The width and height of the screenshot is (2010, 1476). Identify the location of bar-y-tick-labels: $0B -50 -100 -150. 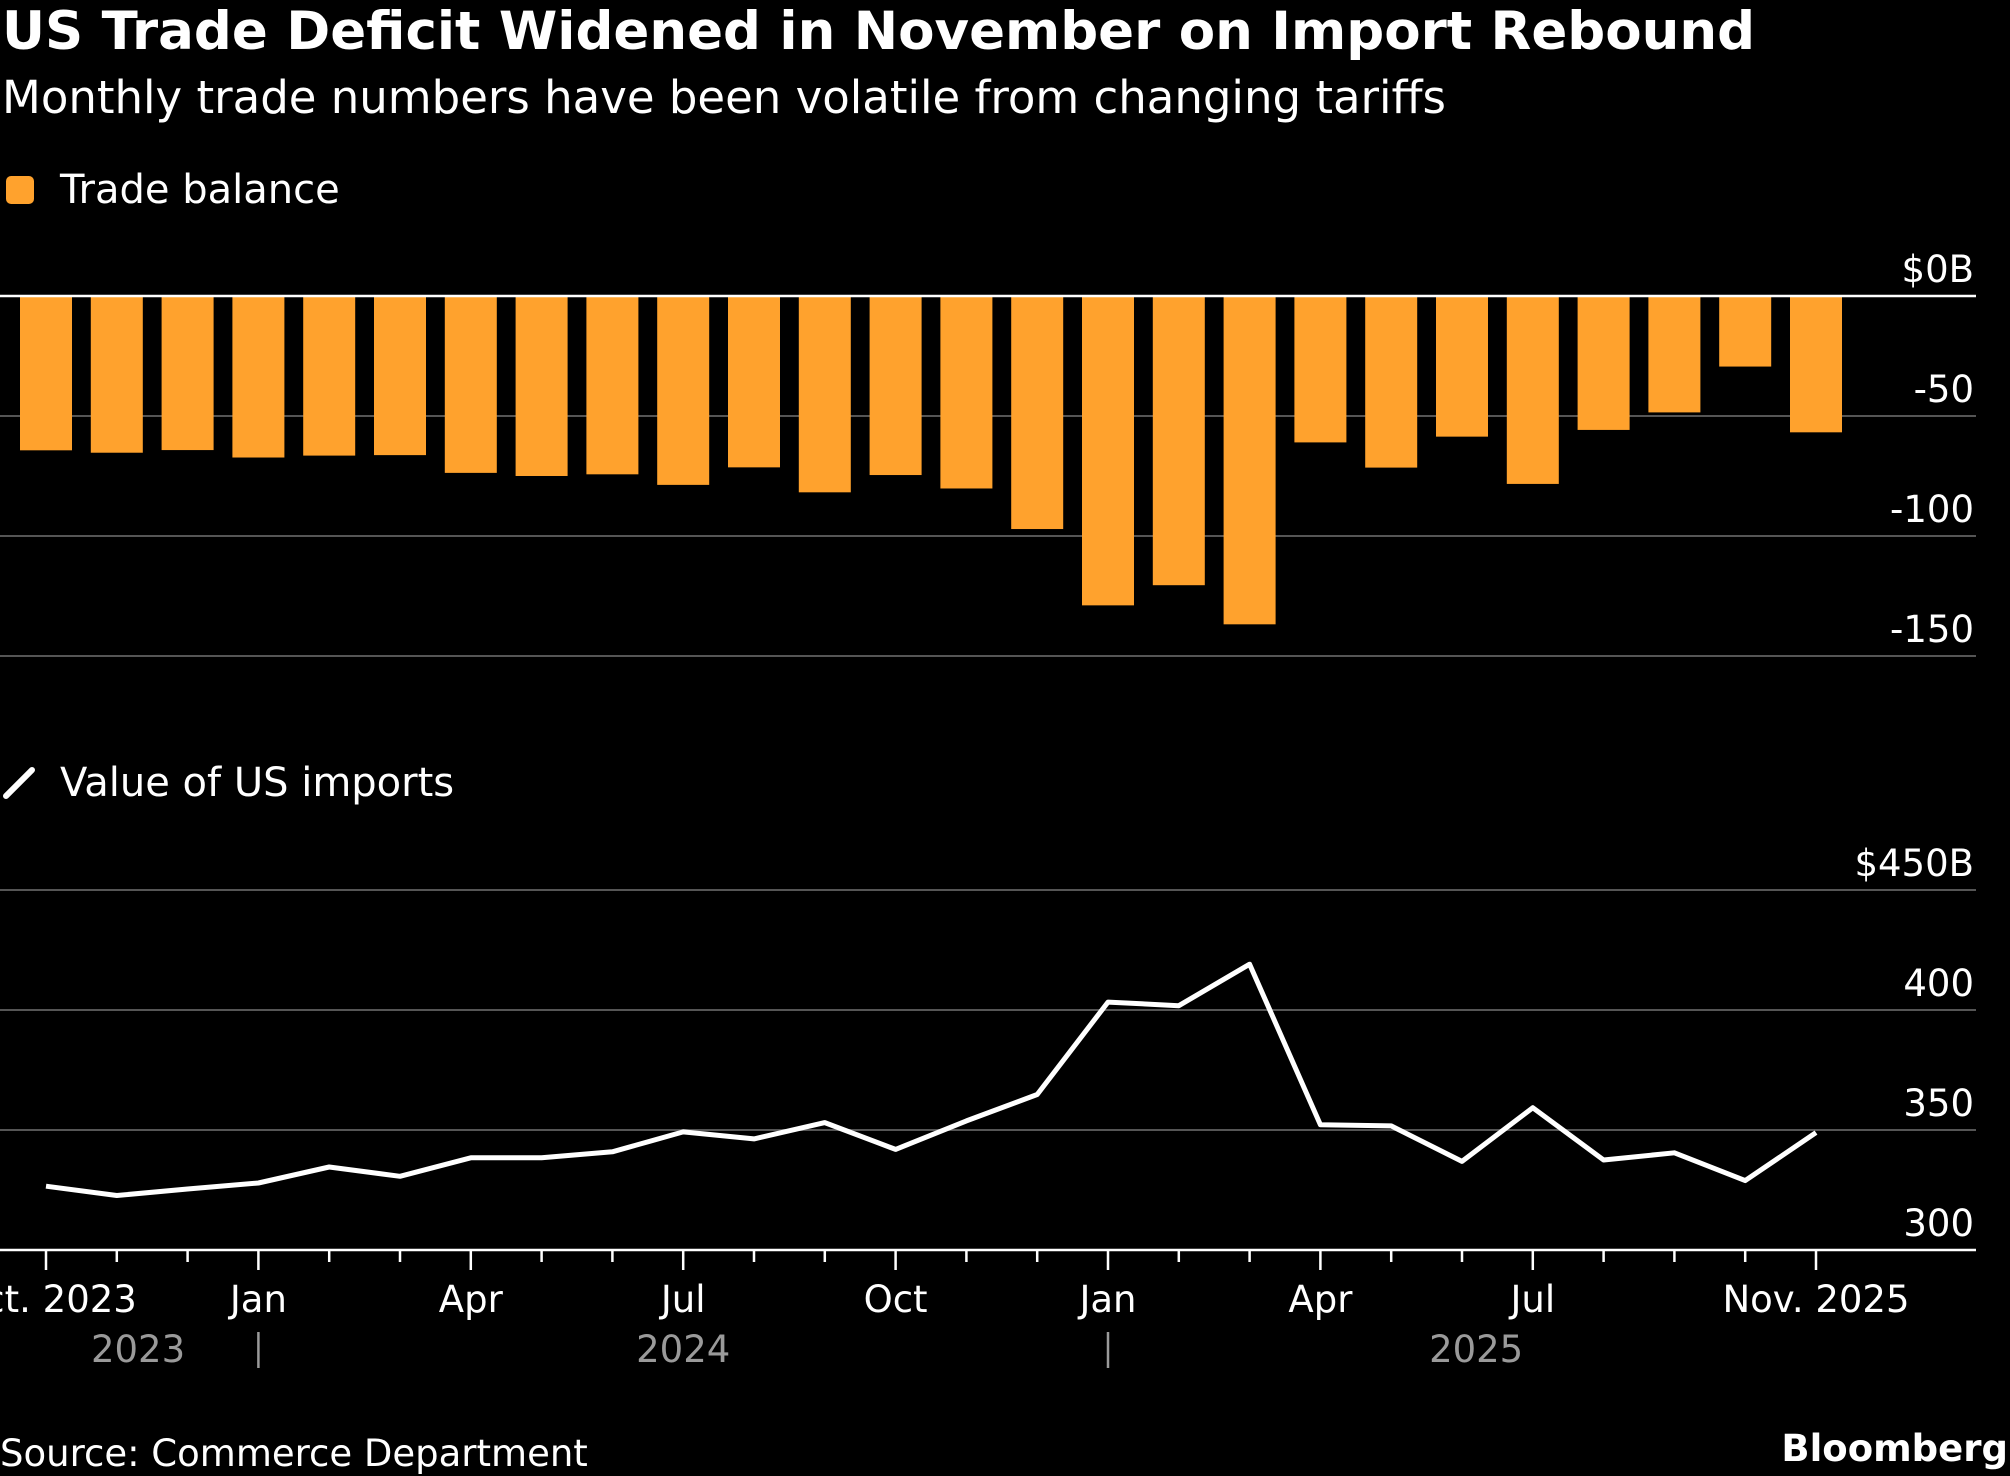
(1932, 449).